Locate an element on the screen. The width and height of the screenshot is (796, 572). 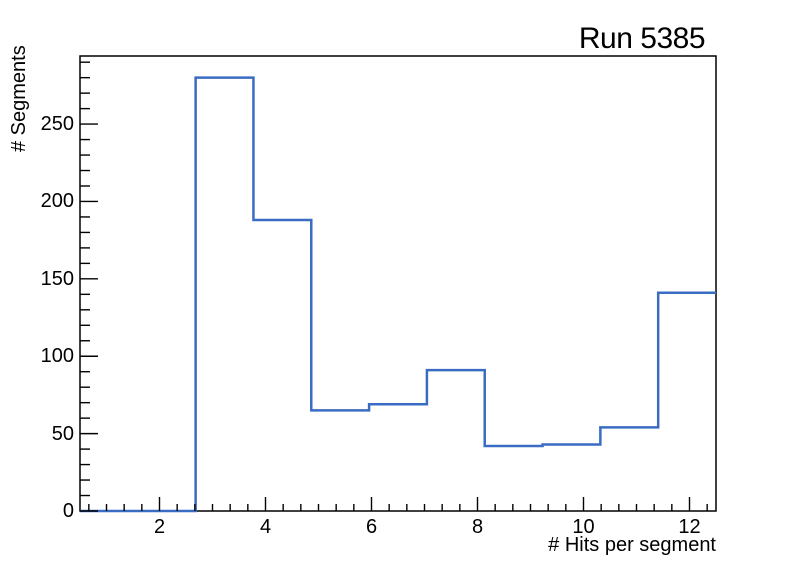
y-tick-label: 150 is located at coordinates (57, 278).